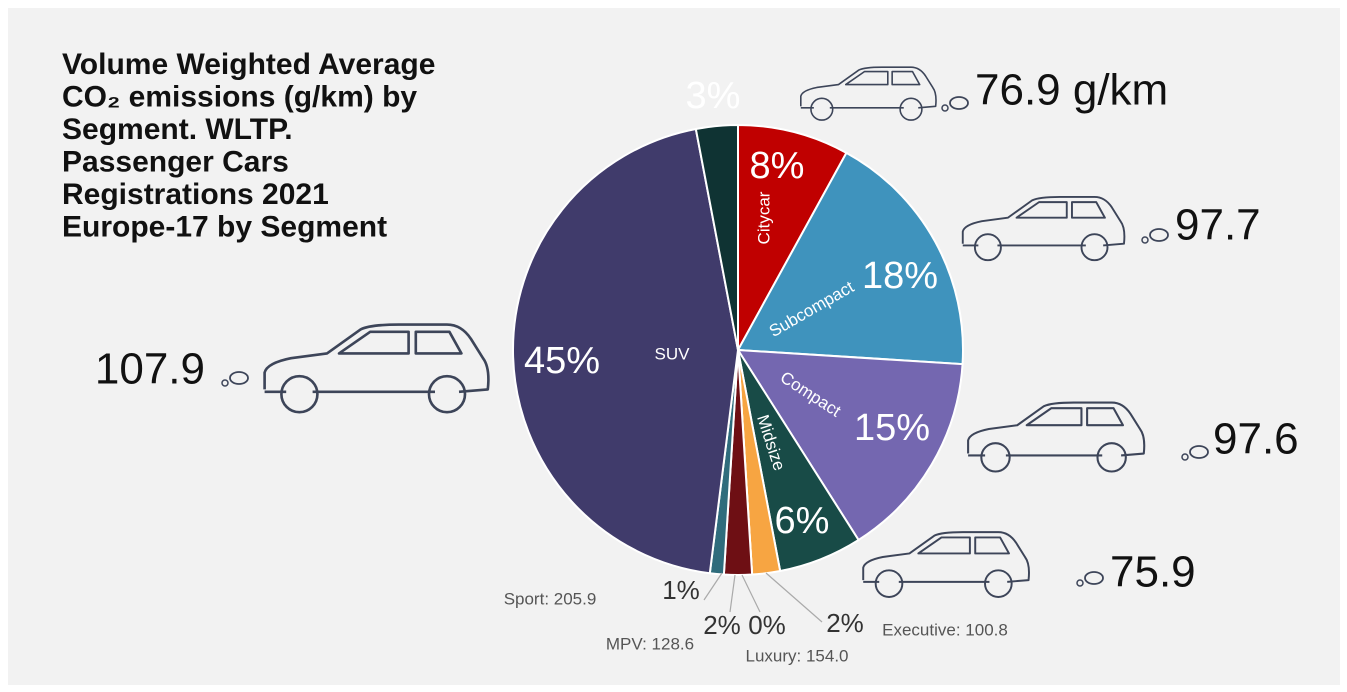 Image resolution: width=1347 pixels, height=692 pixels. What do you see at coordinates (763, 217) in the screenshot?
I see `category-label: Citycar` at bounding box center [763, 217].